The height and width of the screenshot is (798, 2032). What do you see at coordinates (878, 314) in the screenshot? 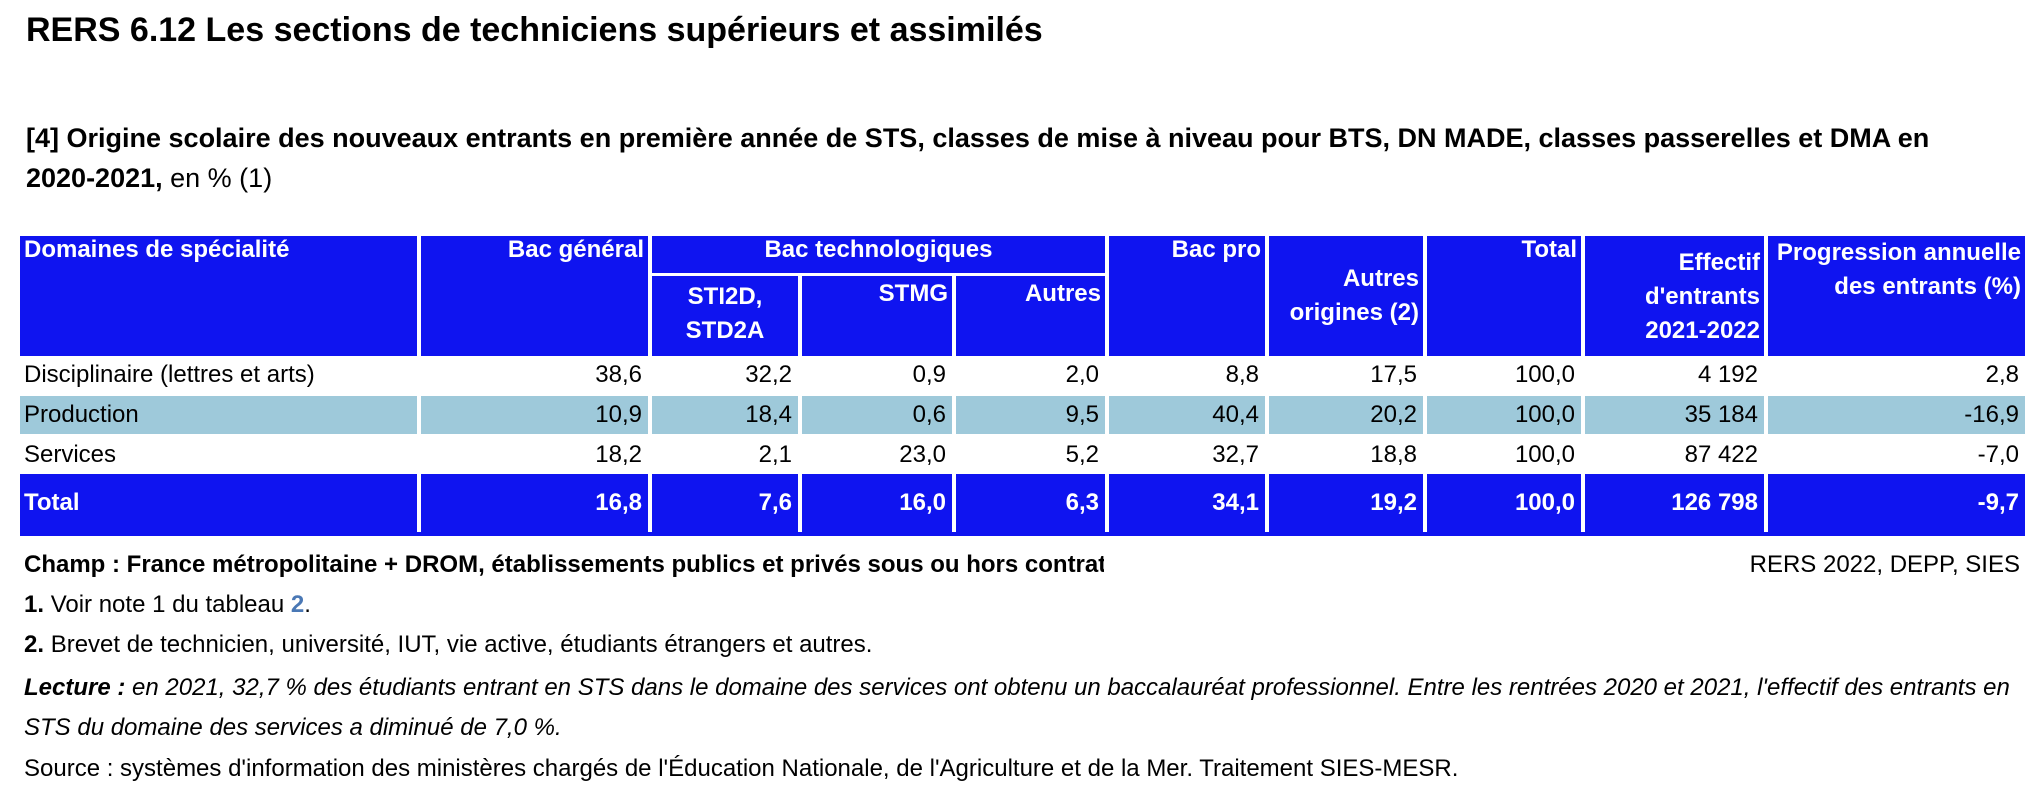
I see `header-stmg: STMG` at bounding box center [878, 314].